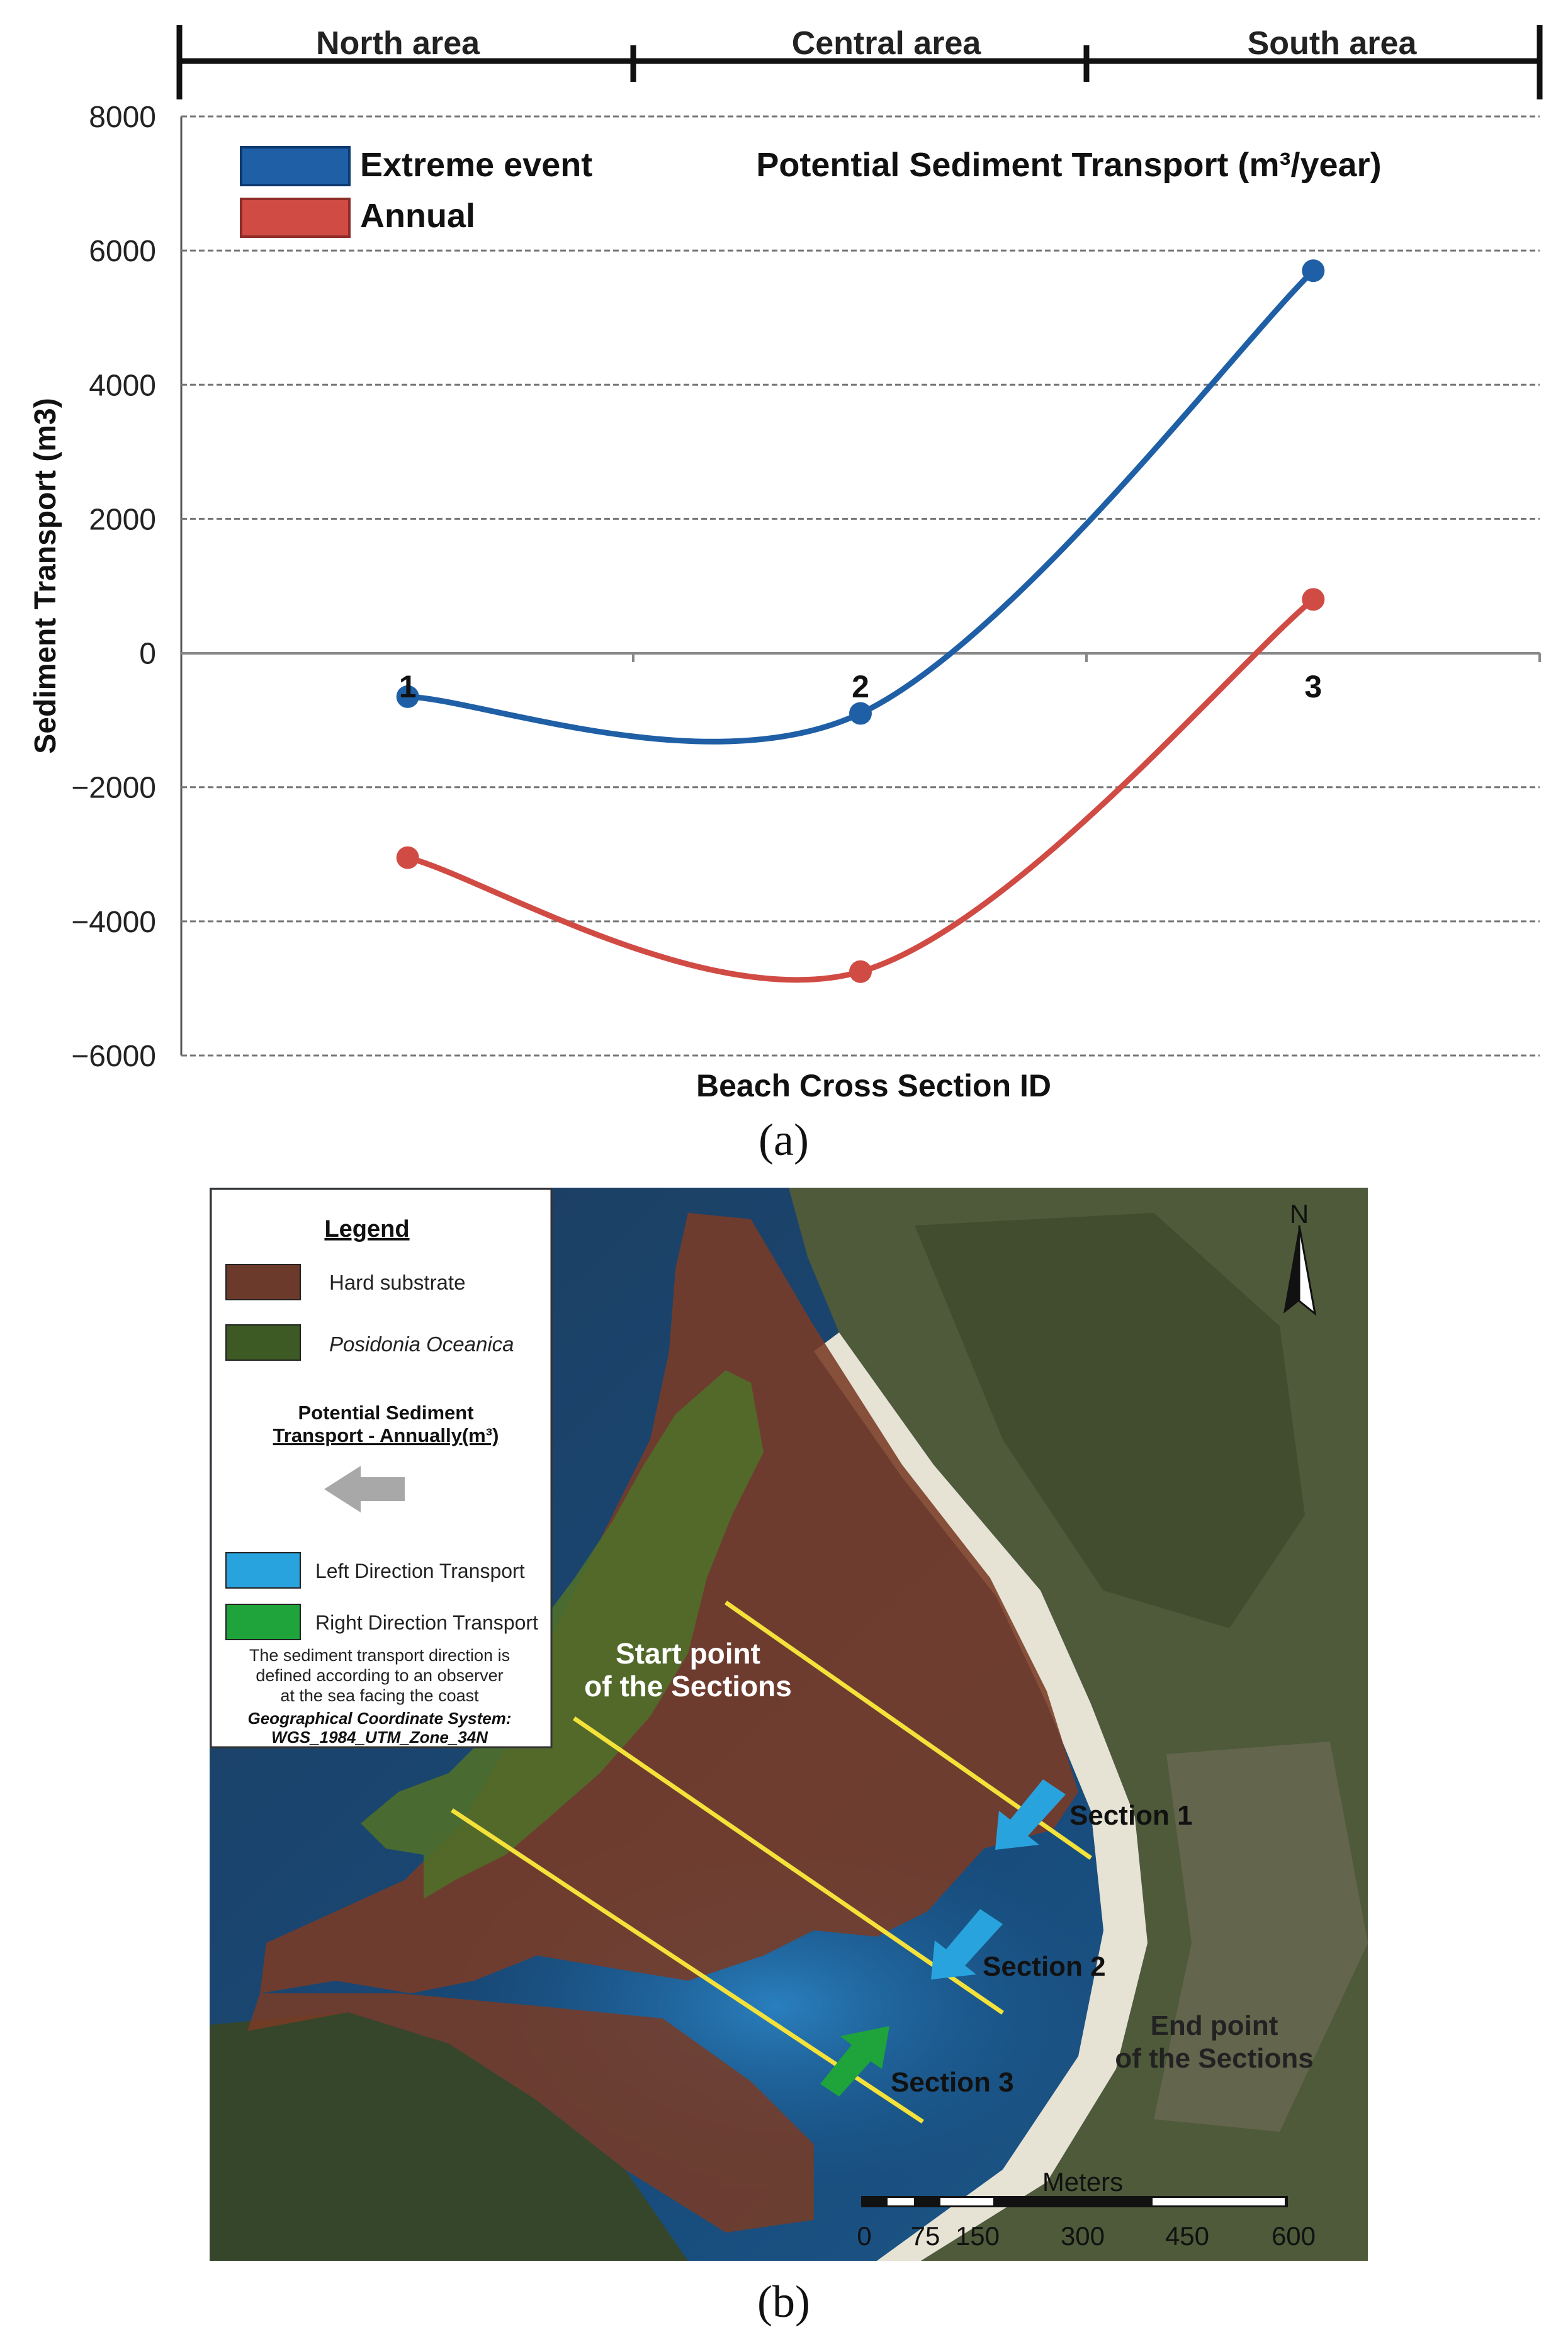  What do you see at coordinates (379, 1695) in the screenshot?
I see `legend-note-3: at the sea facing the coast` at bounding box center [379, 1695].